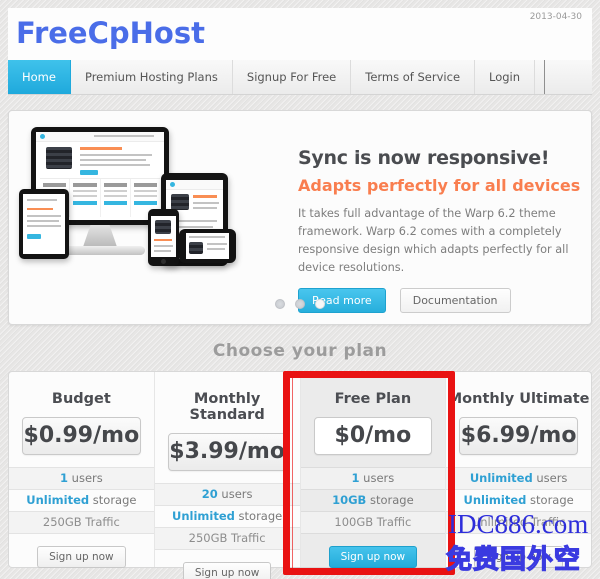 The width and height of the screenshot is (600, 579). What do you see at coordinates (100, 250) in the screenshot?
I see `monitor-base` at bounding box center [100, 250].